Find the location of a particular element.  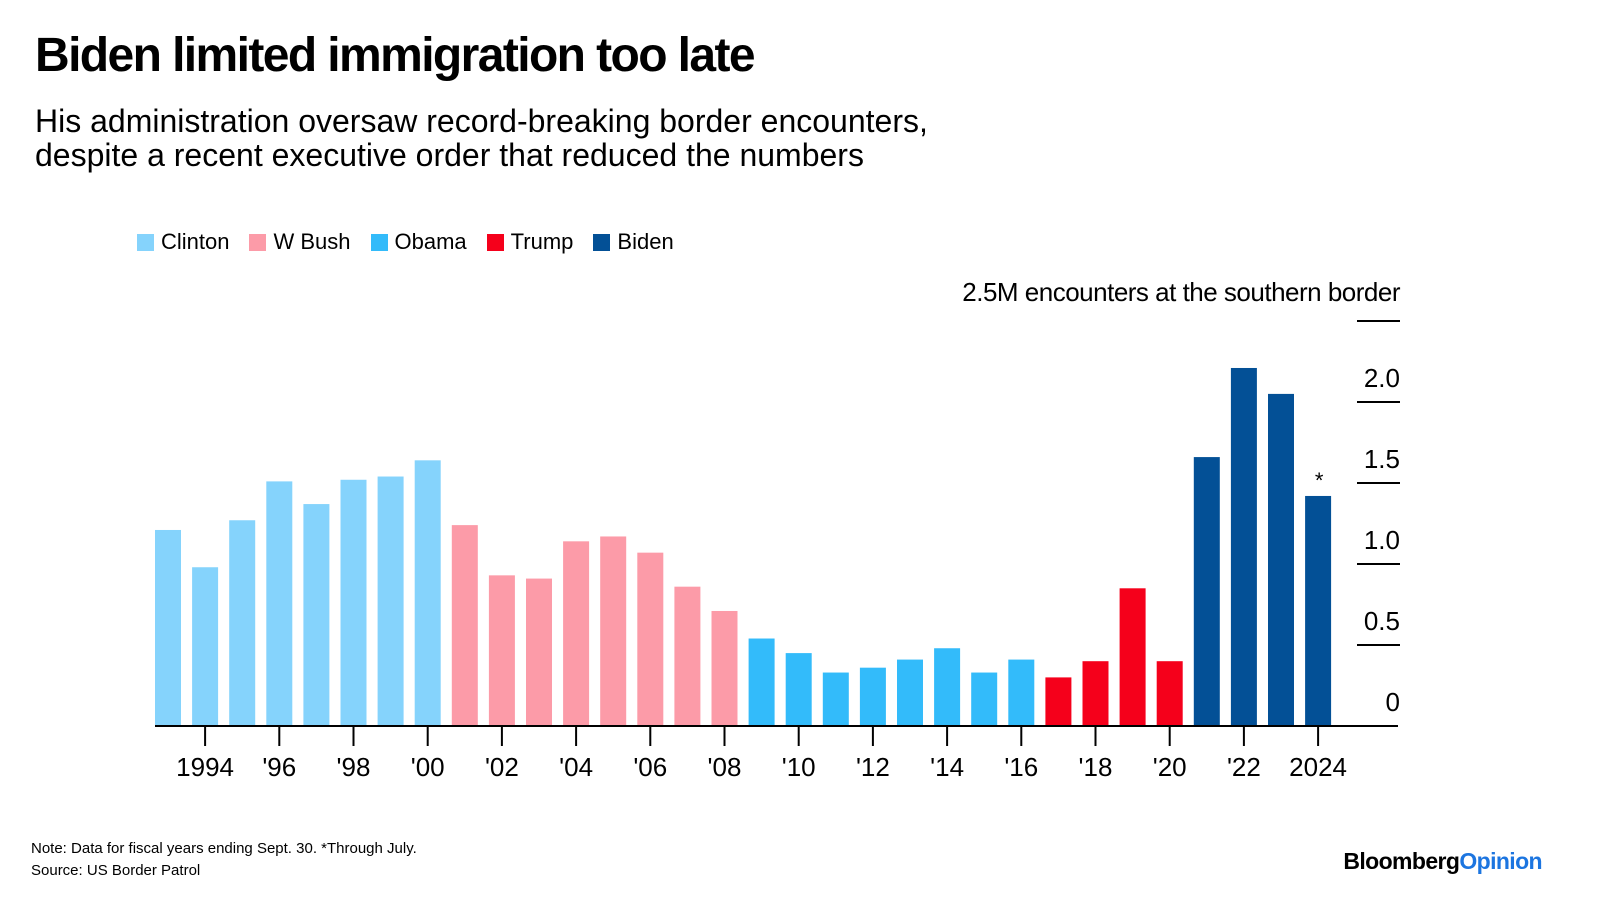

x-tick-label: '18 is located at coordinates (1096, 767).